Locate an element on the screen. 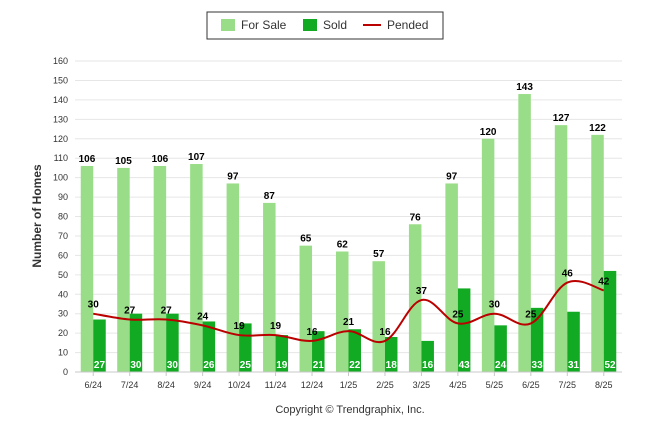 This screenshot has height=434, width=646. sold-data-labels: 27 30 30 26 25 19 21 22 18 16 43 24 33 31 52 is located at coordinates (355, 365).